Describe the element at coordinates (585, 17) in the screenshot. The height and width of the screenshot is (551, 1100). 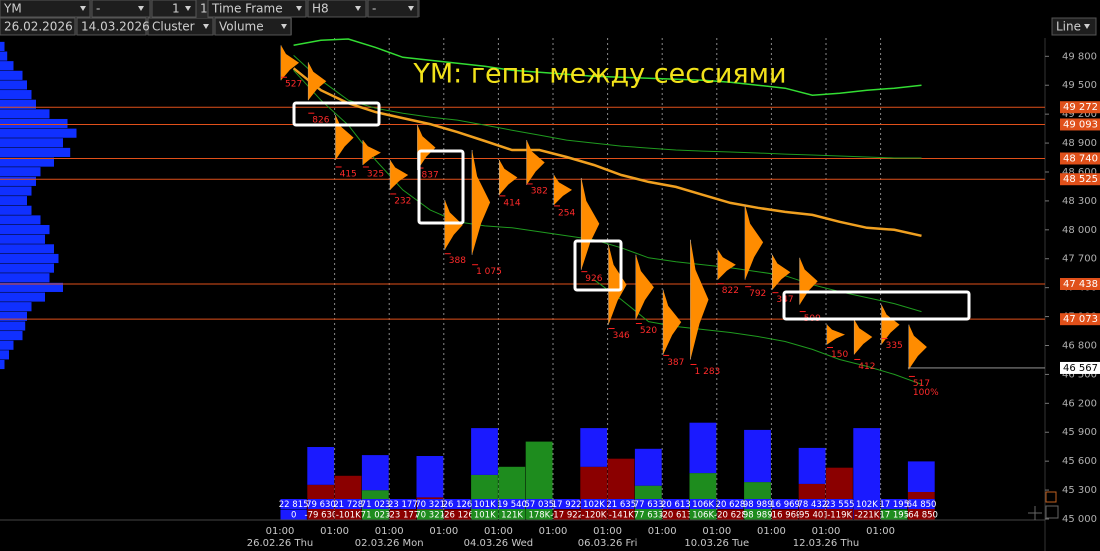
I see `dropdown-arrows` at that location.